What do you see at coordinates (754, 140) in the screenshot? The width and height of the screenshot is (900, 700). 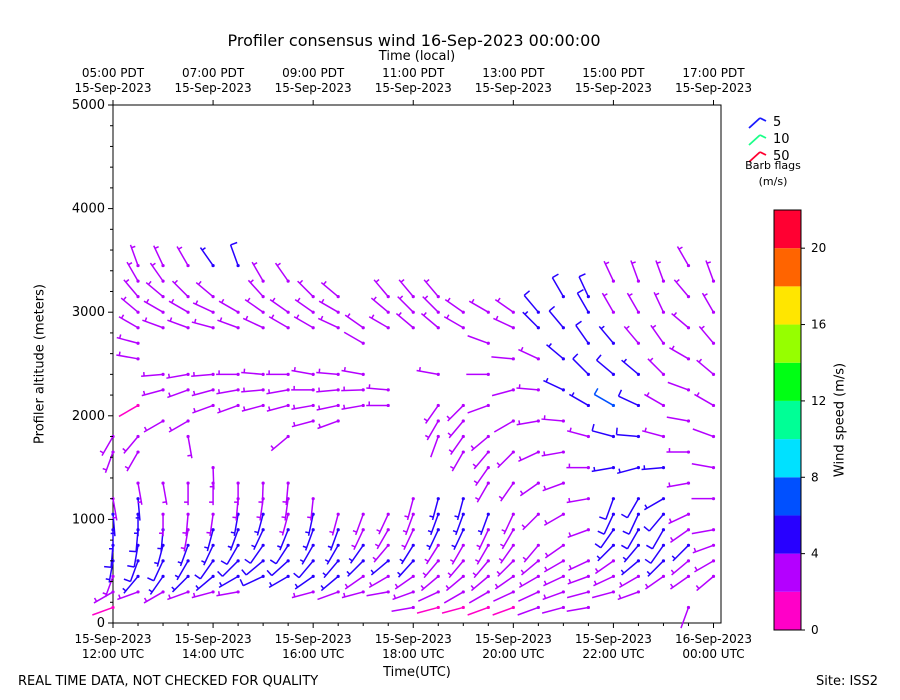 I see `legend-barb-sample` at bounding box center [754, 140].